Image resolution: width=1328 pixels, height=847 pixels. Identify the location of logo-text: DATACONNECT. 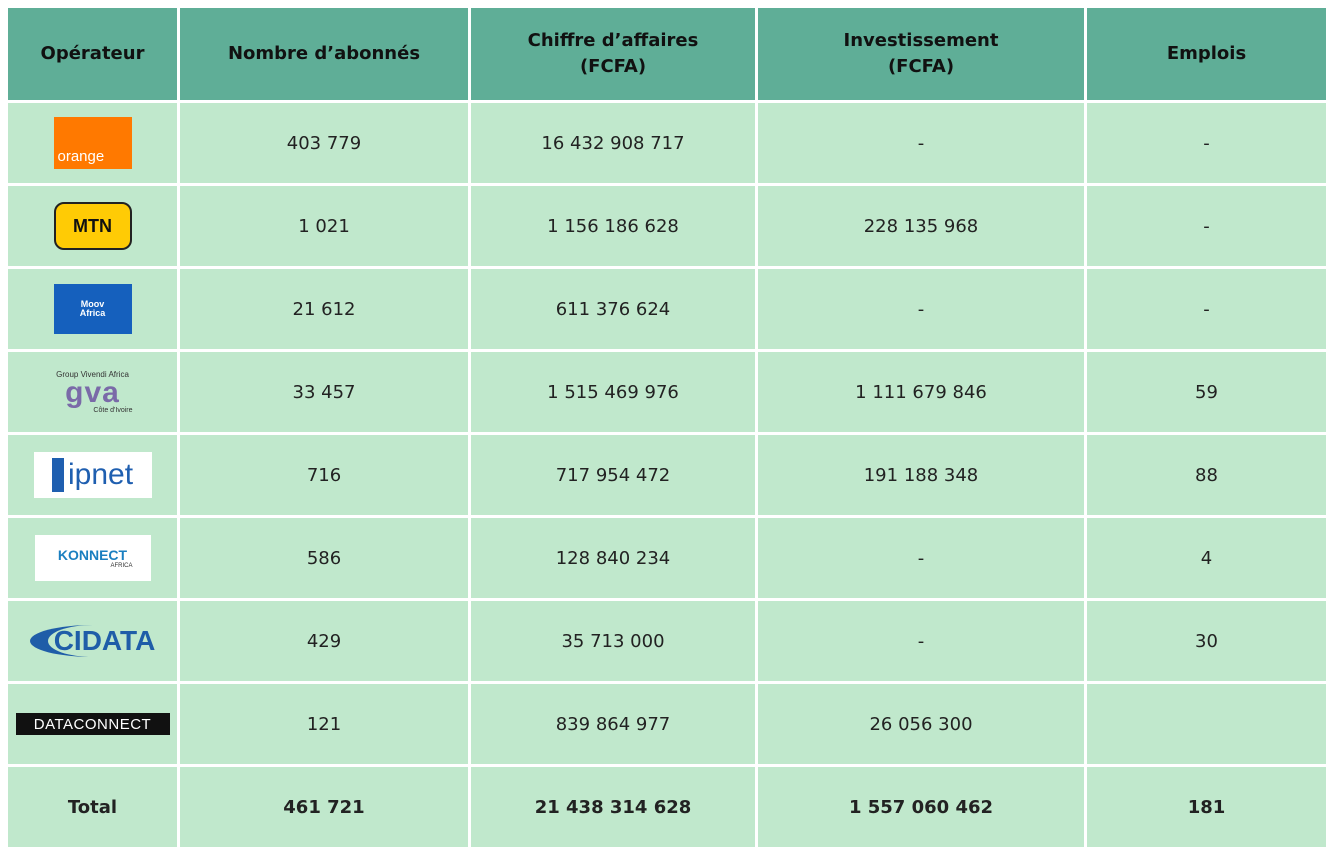
(92, 724).